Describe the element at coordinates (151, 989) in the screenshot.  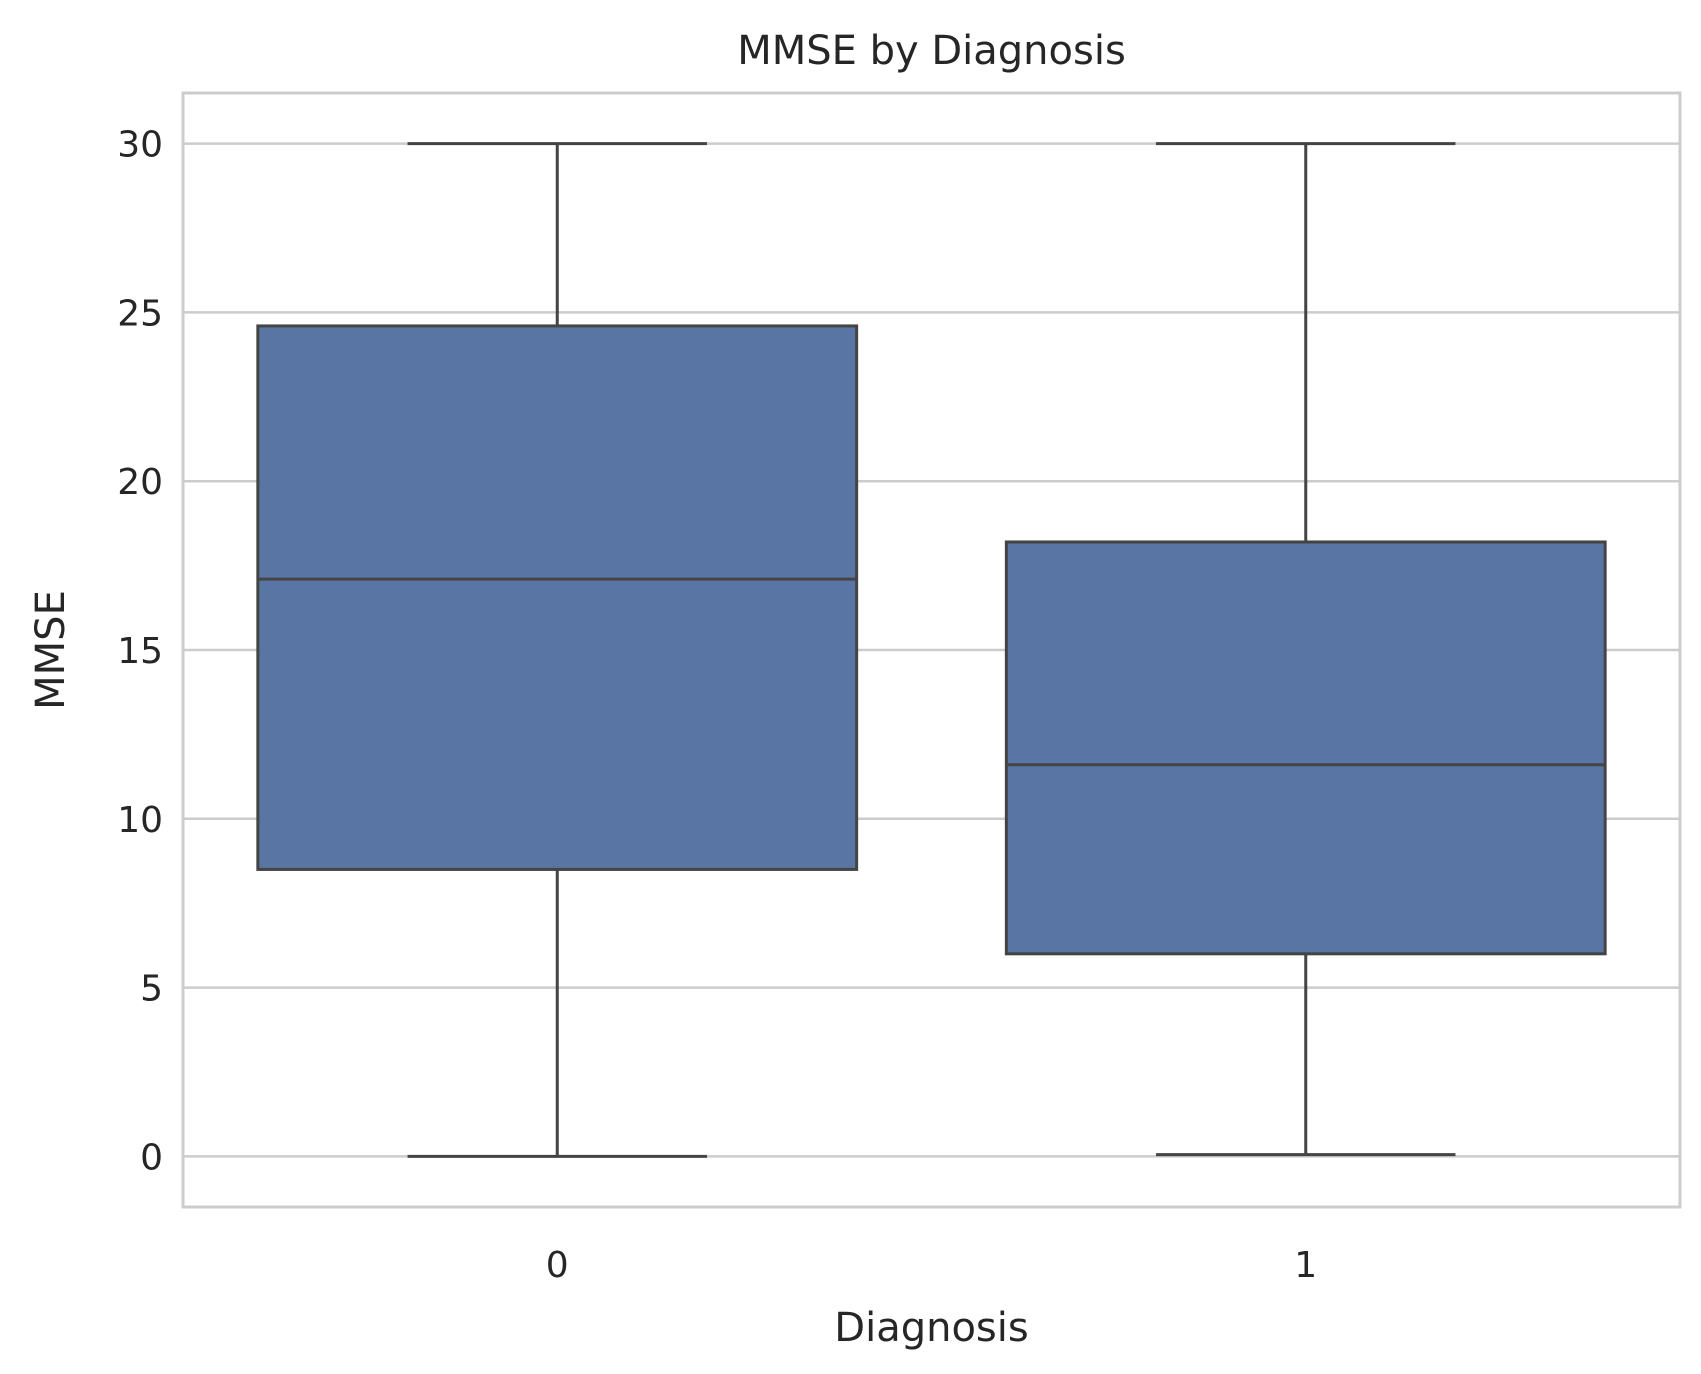
I see `y-tick-label: 5` at that location.